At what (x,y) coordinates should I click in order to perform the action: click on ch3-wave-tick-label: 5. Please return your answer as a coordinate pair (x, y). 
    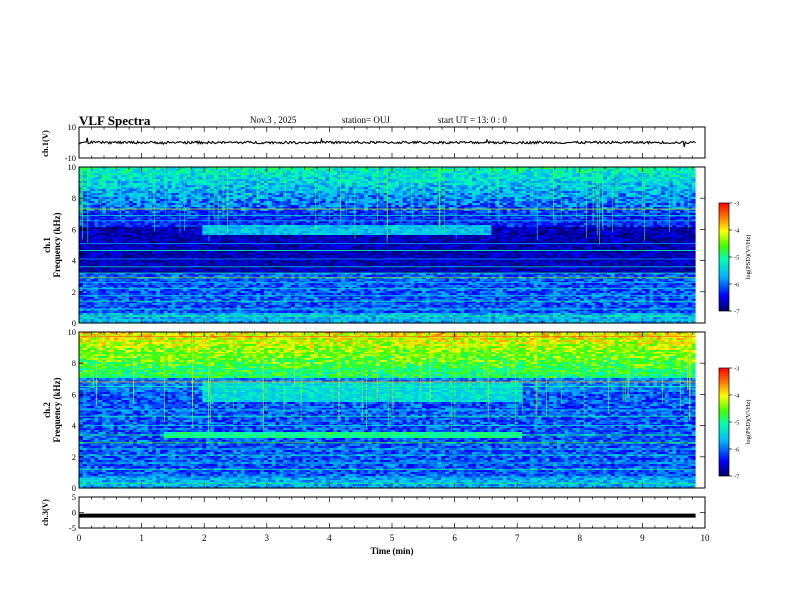
    Looking at the image, I should click on (74, 497).